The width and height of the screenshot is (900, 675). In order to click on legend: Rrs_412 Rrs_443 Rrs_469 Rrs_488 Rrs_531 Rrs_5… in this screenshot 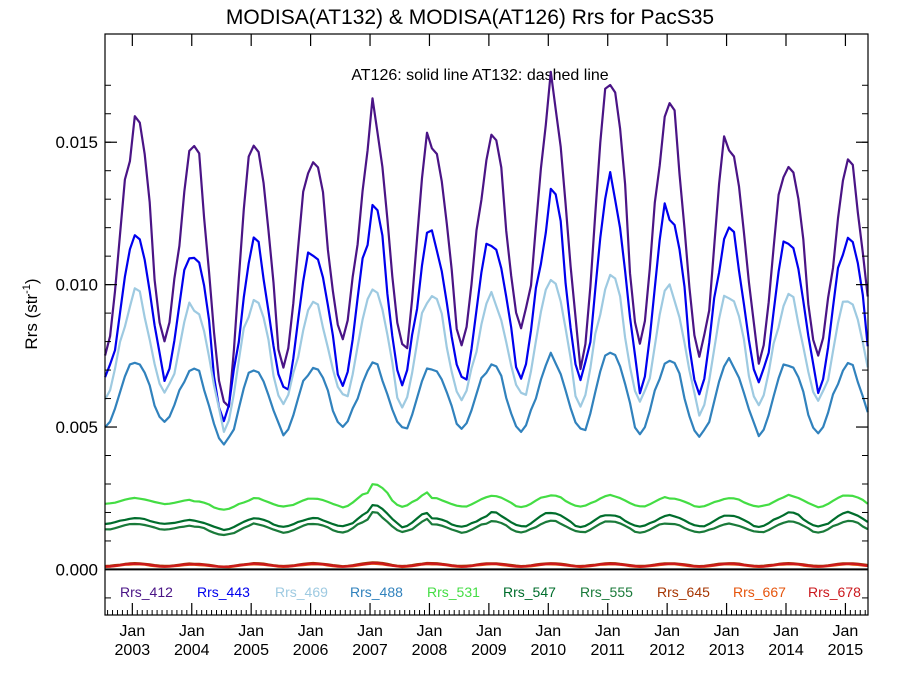, I will do `click(490, 592)`.